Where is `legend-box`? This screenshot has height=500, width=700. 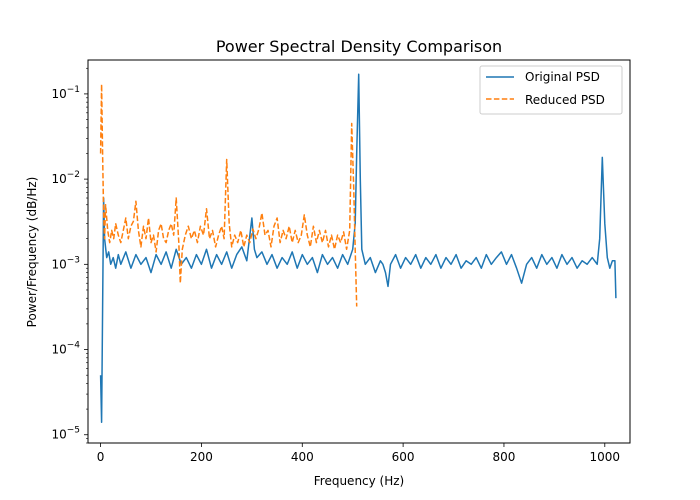 legend-box is located at coordinates (551, 90).